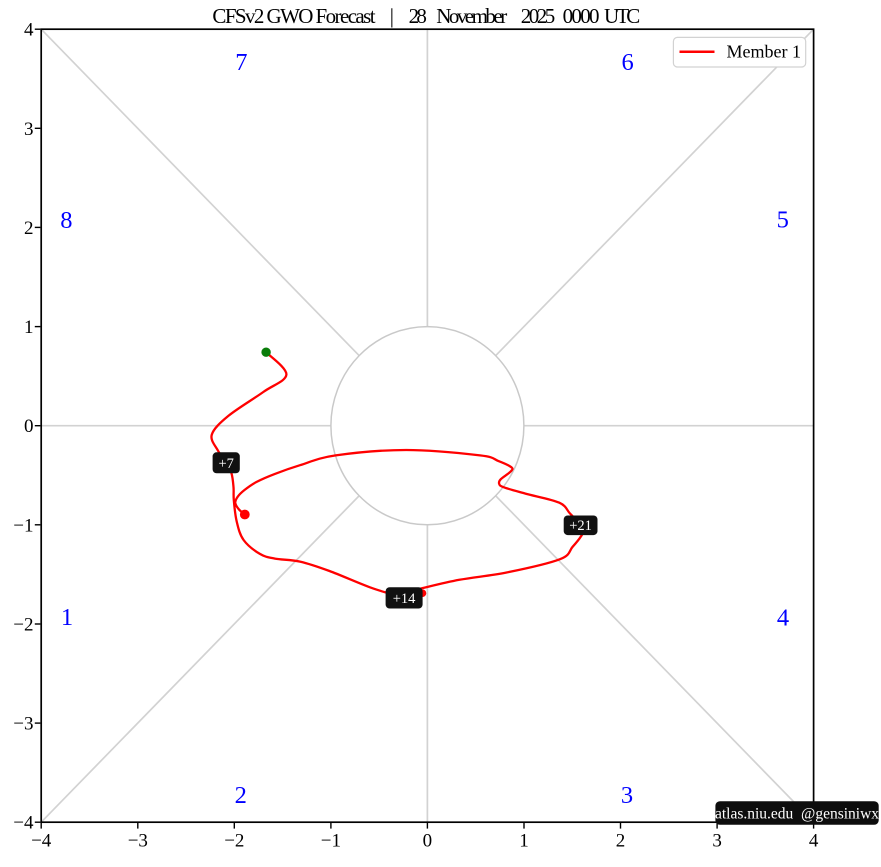 The height and width of the screenshot is (867, 881). Describe the element at coordinates (764, 51) in the screenshot. I see `svg-text: Member 1` at that location.